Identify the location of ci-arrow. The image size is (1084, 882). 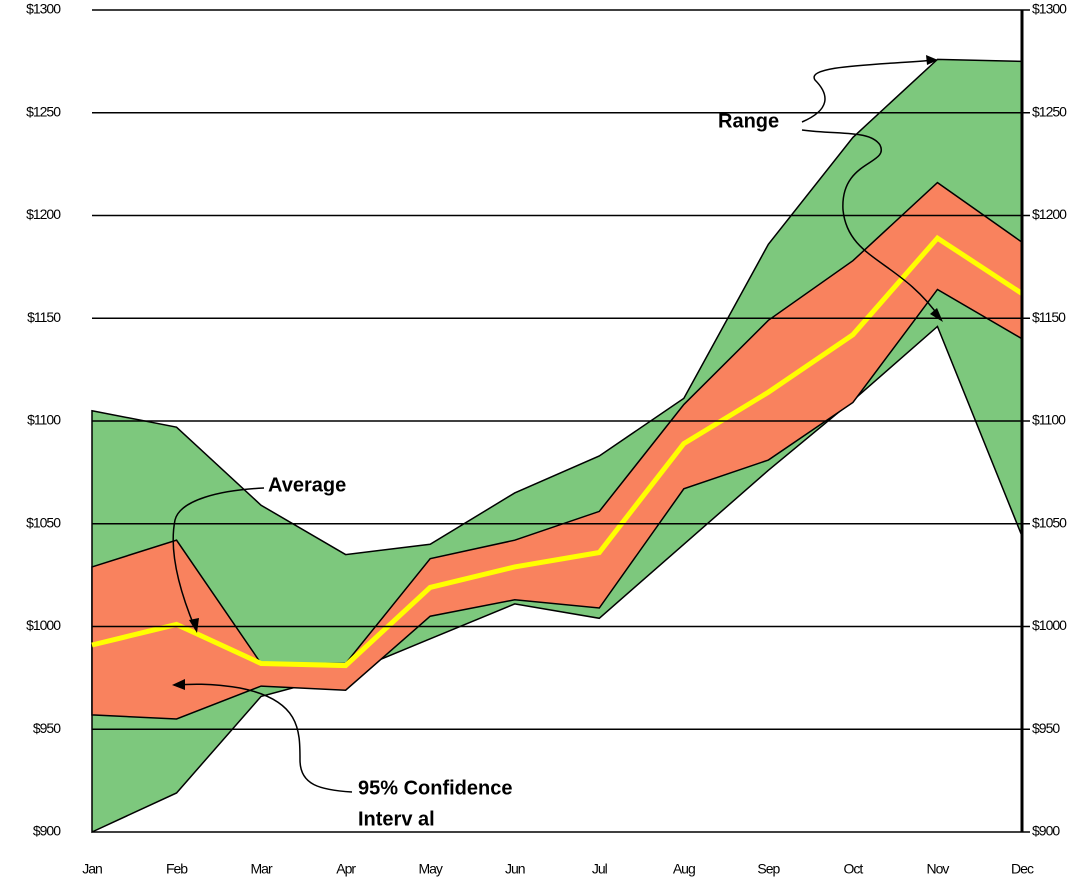
(263, 738).